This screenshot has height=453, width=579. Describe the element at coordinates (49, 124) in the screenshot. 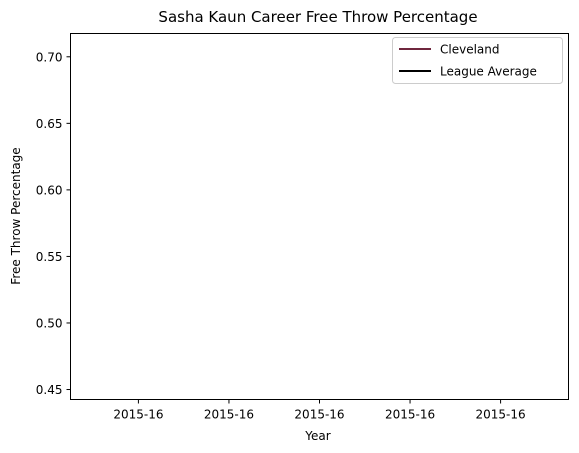

I see `y-tick-label: 0.65` at that location.